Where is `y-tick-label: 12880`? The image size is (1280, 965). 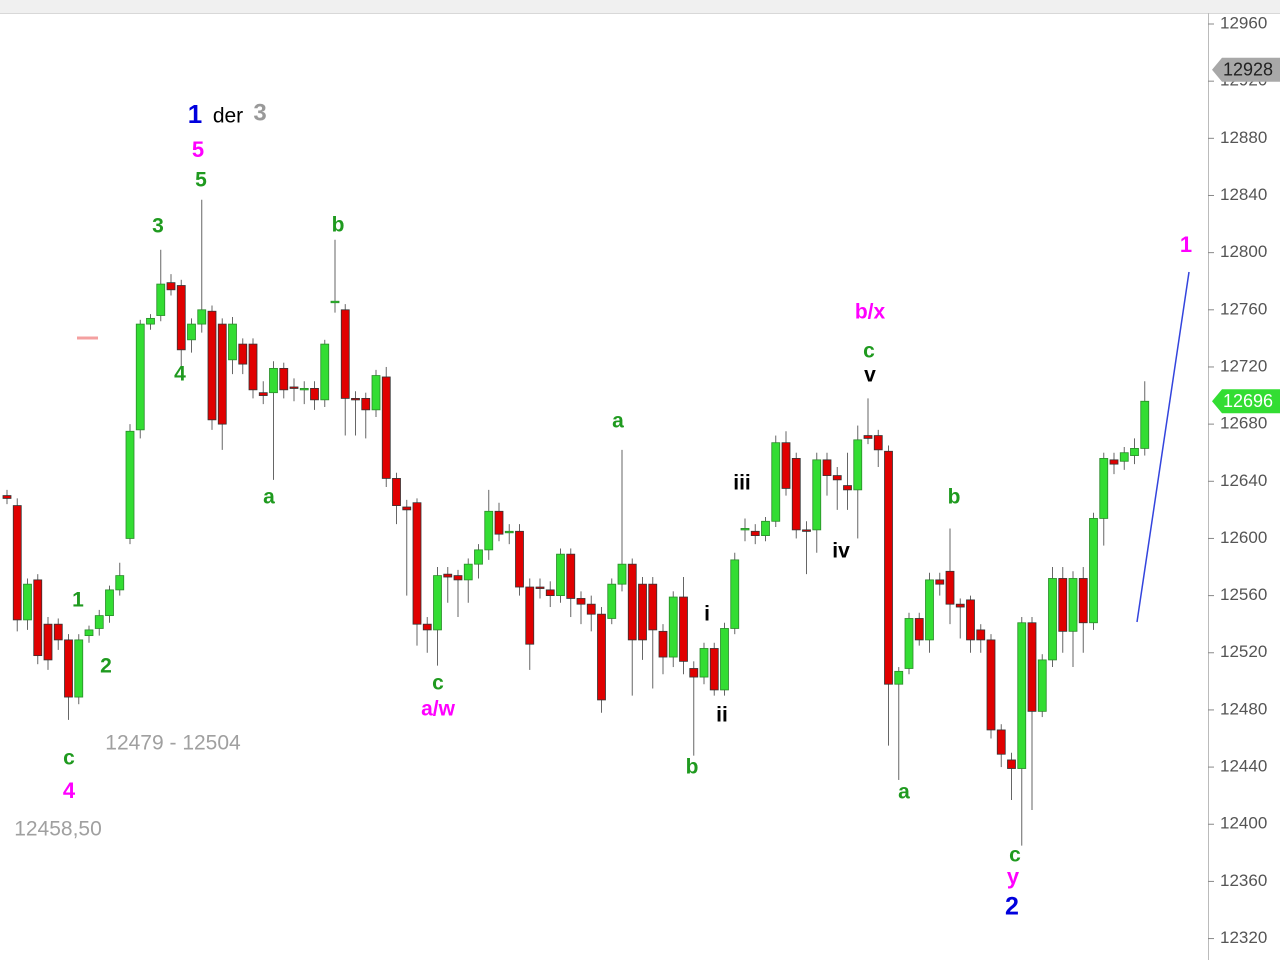
y-tick-label: 12880 is located at coordinates (1243, 137).